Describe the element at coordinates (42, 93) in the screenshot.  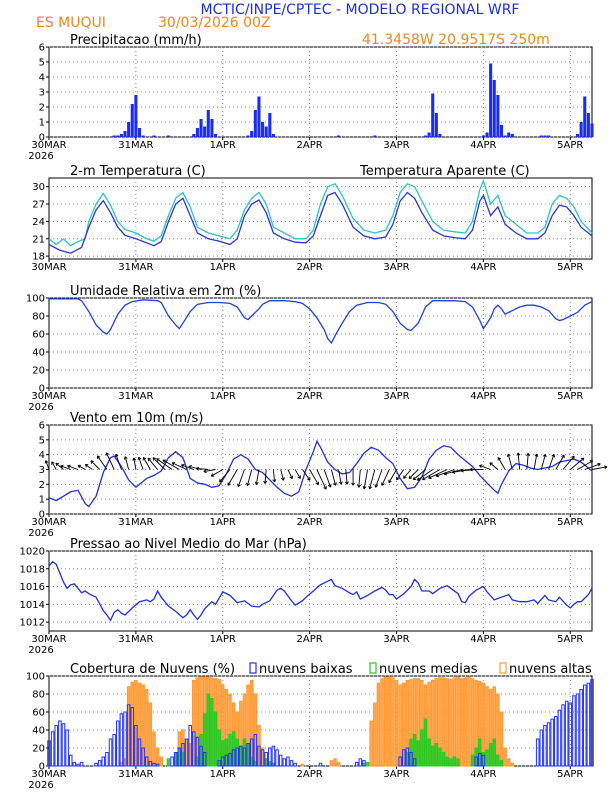
I see `y-tick-label: 3` at that location.